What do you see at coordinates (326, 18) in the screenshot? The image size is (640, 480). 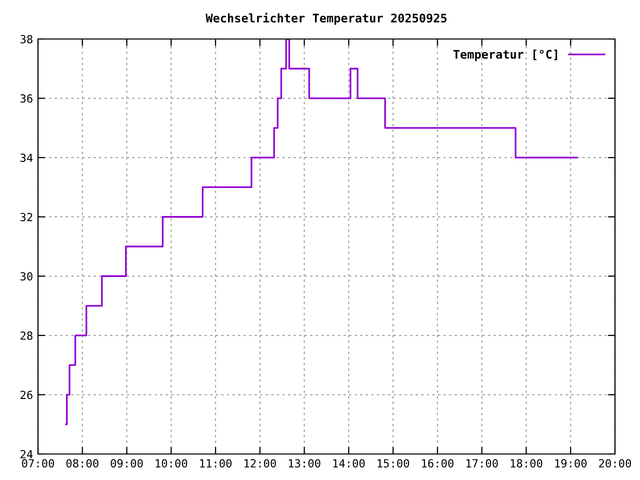 I see `chart-title: Wechselrichter Temperatur 20250925` at bounding box center [326, 18].